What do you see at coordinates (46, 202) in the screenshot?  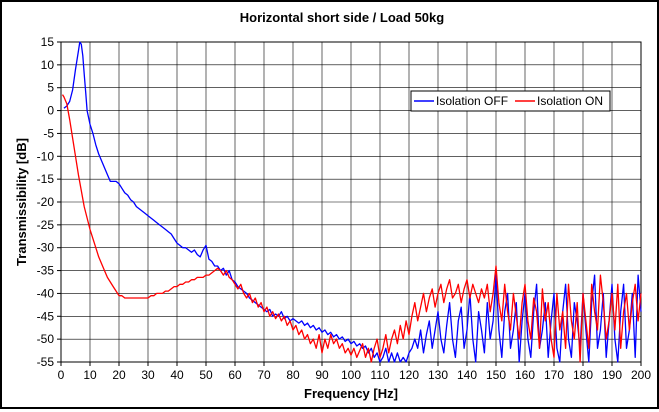 I see `y-tick-label: -20` at bounding box center [46, 202].